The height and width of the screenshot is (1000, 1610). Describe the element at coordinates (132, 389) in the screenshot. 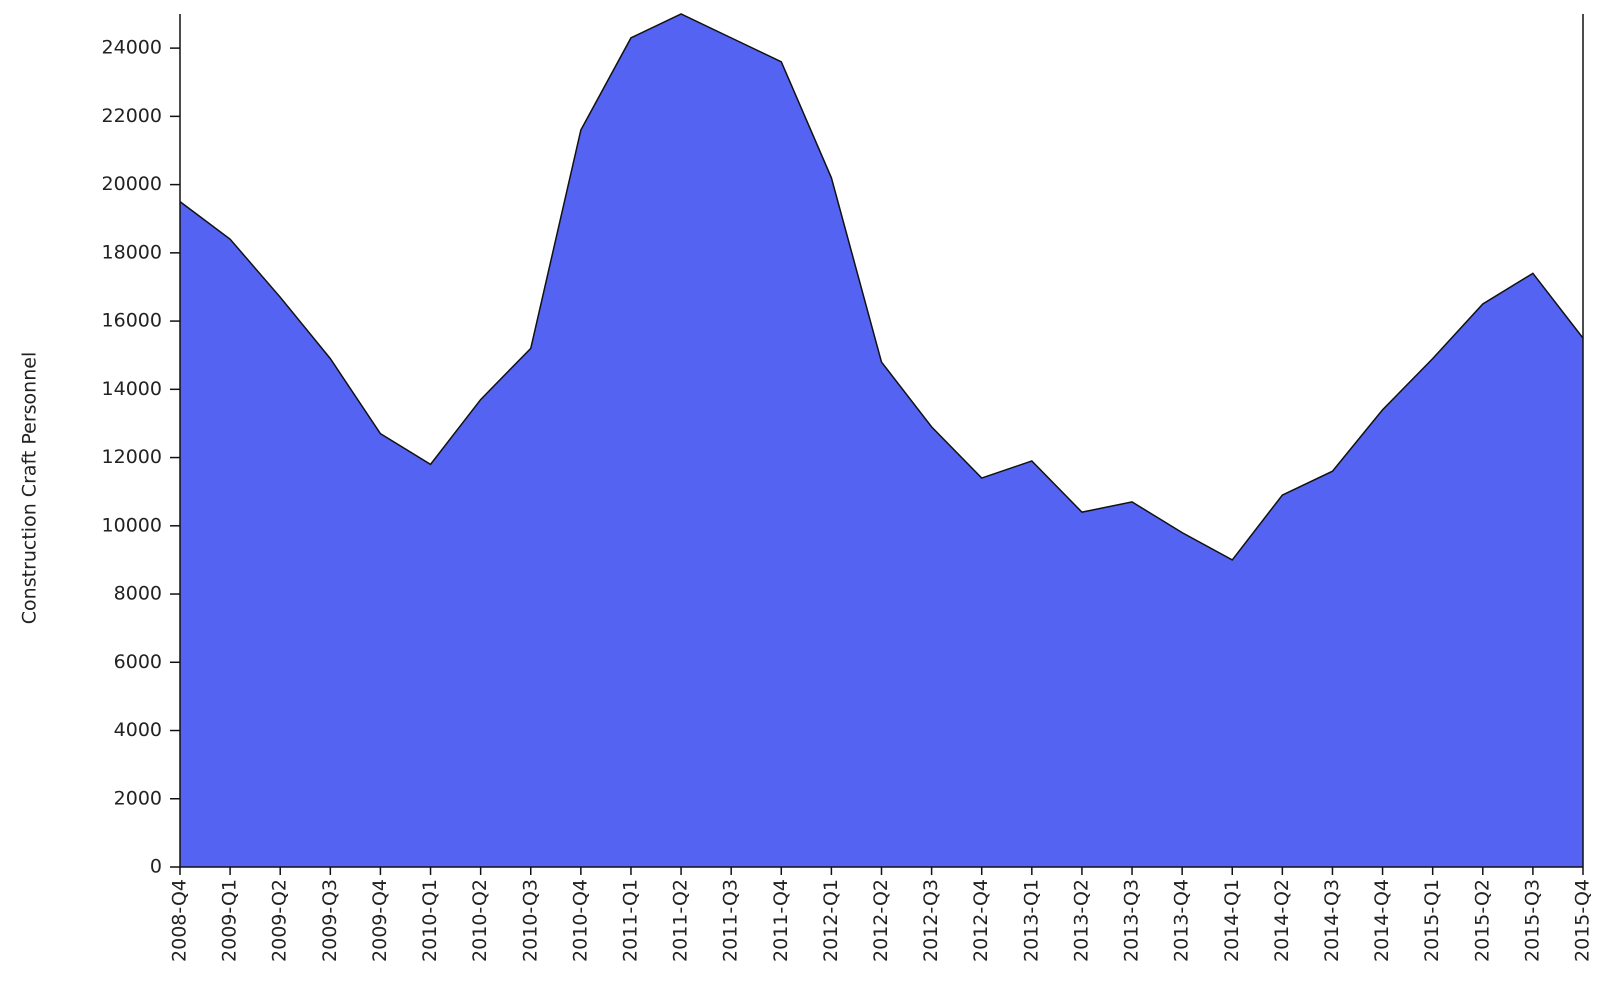

I see `y-tick-label: 14000` at that location.